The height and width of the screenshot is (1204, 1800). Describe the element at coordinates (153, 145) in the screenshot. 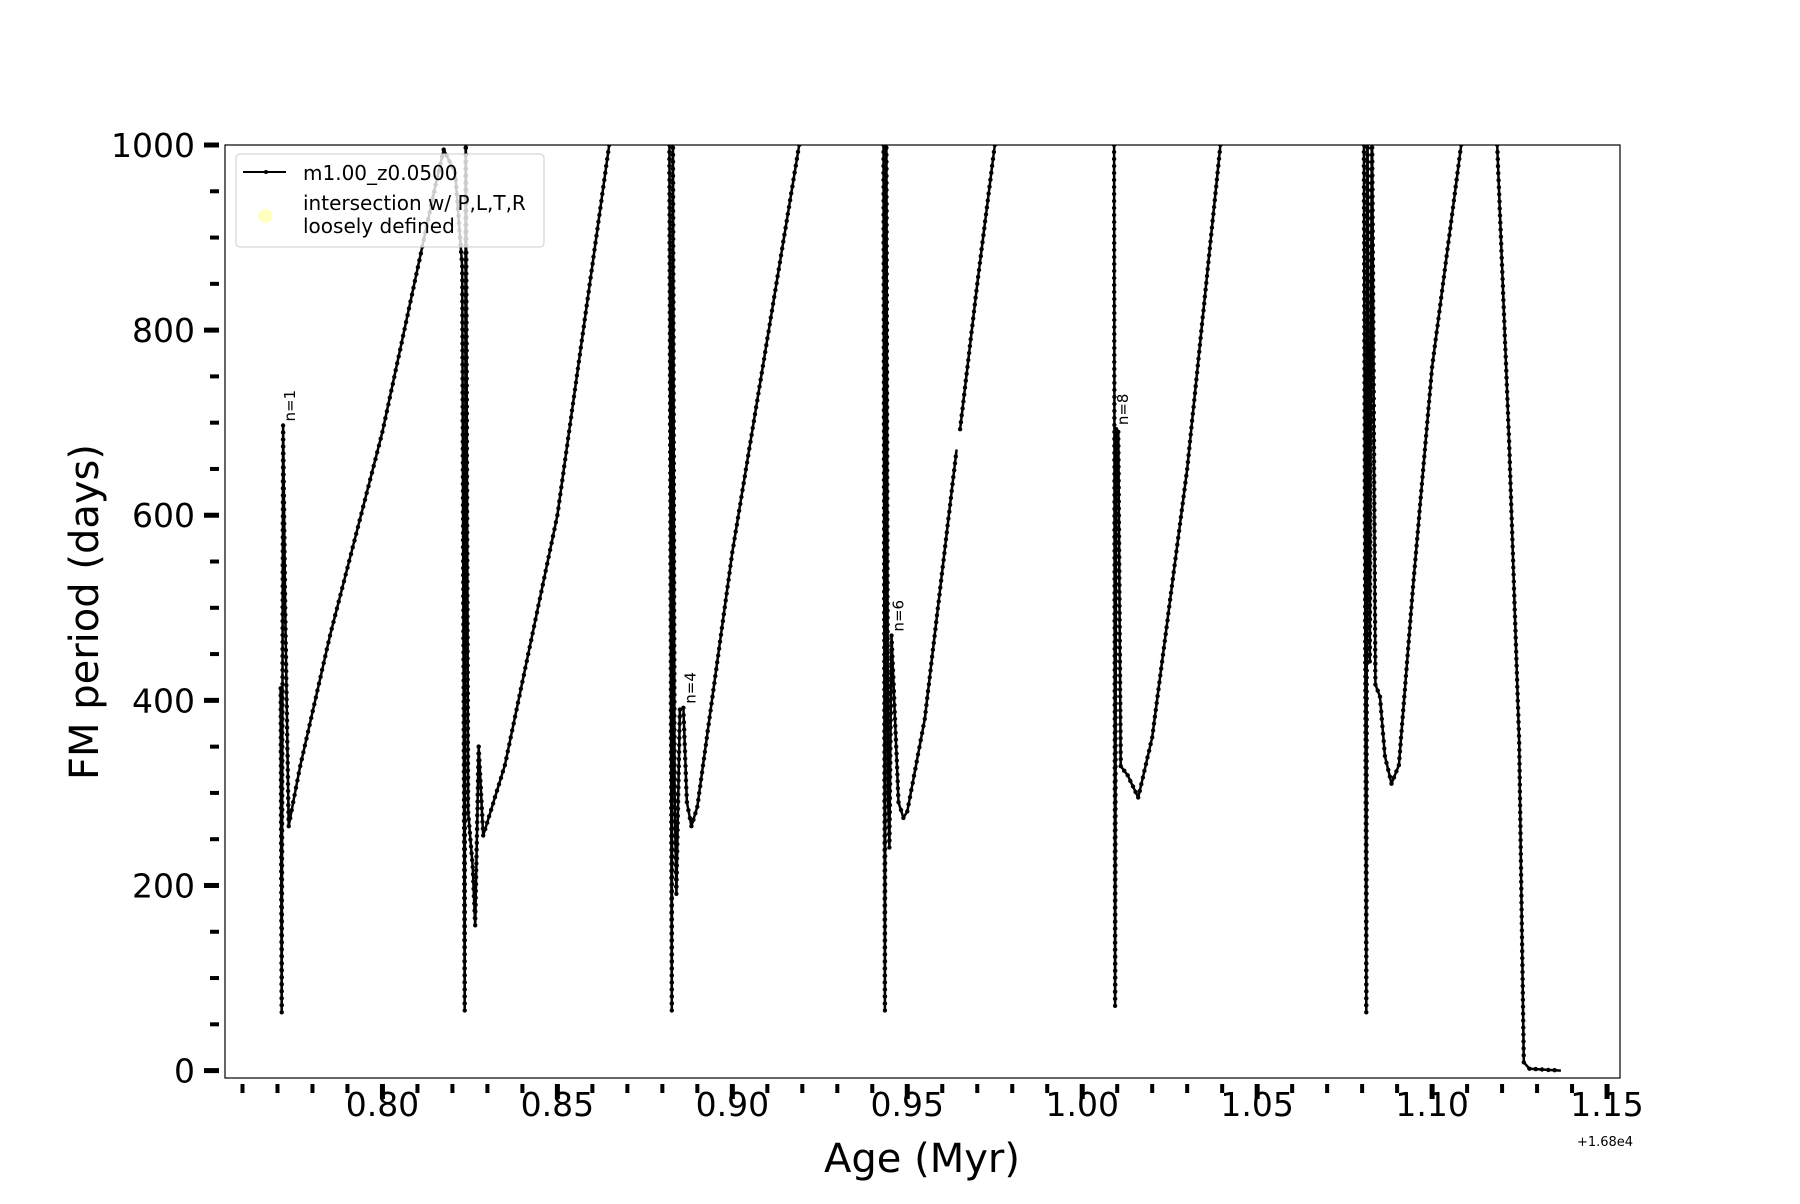

I see `y-tick-label: 1000` at that location.